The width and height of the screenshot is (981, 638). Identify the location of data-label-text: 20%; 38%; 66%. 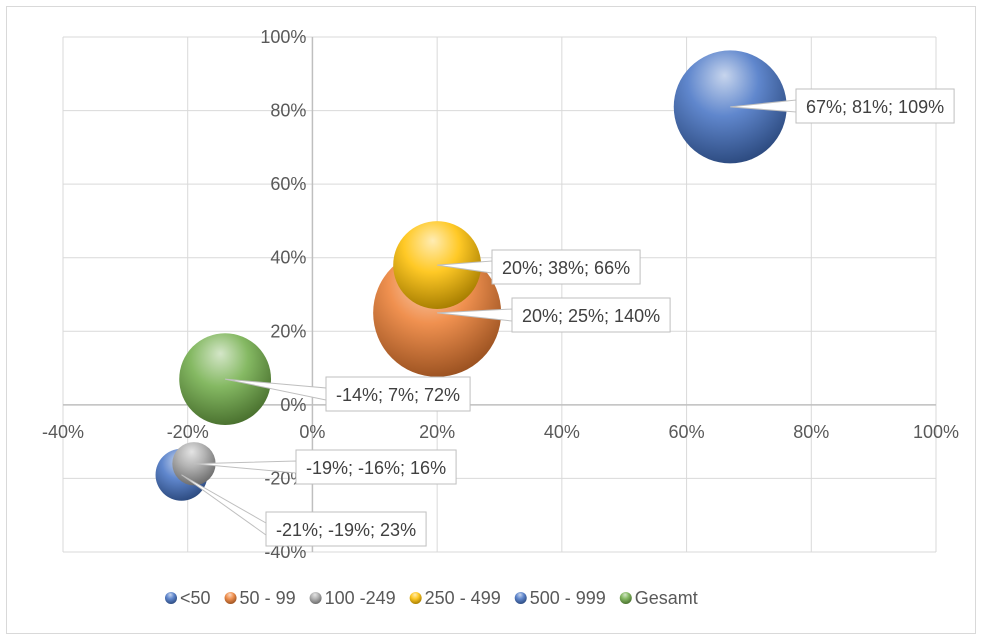
(566, 268).